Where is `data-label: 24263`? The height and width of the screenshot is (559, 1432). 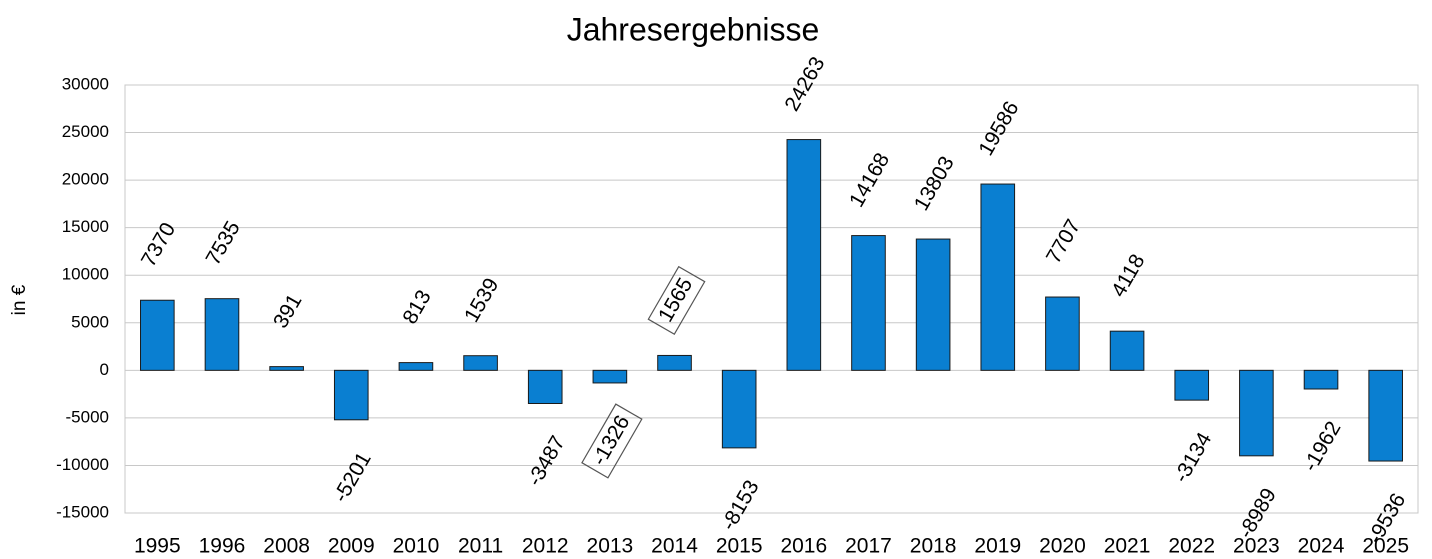 data-label: 24263 is located at coordinates (804, 84).